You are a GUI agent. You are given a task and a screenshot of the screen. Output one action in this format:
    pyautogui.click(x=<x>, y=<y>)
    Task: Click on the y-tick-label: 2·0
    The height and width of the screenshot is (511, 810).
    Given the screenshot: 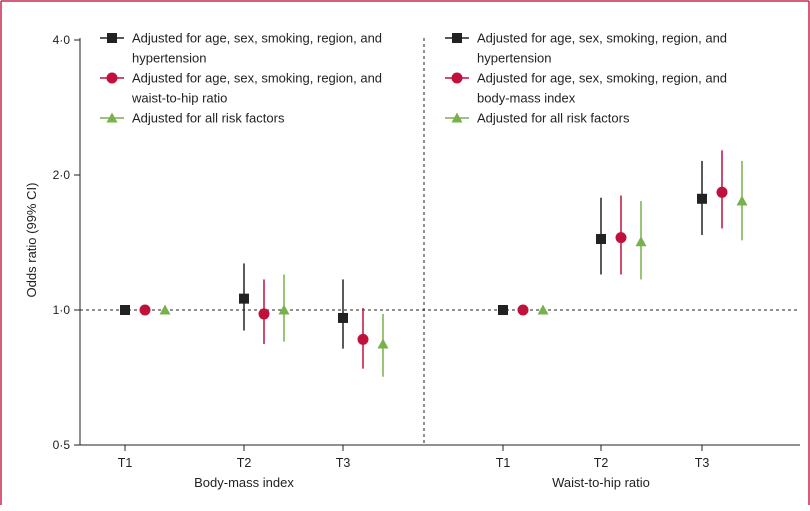 What is the action you would take?
    pyautogui.click(x=62, y=175)
    